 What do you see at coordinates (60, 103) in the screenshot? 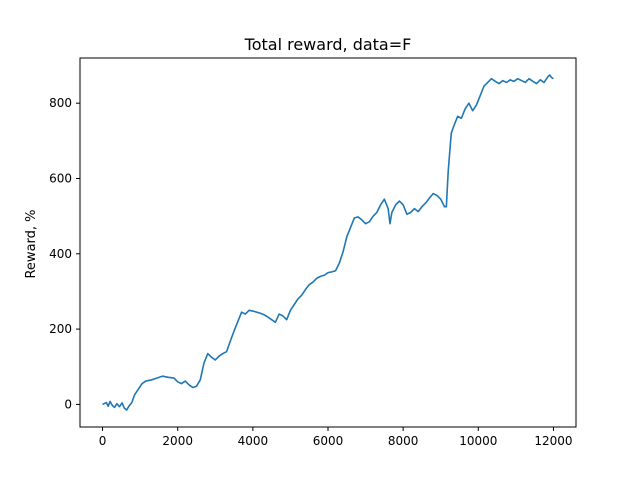
I see `y-tick-label-800: 800` at bounding box center [60, 103].